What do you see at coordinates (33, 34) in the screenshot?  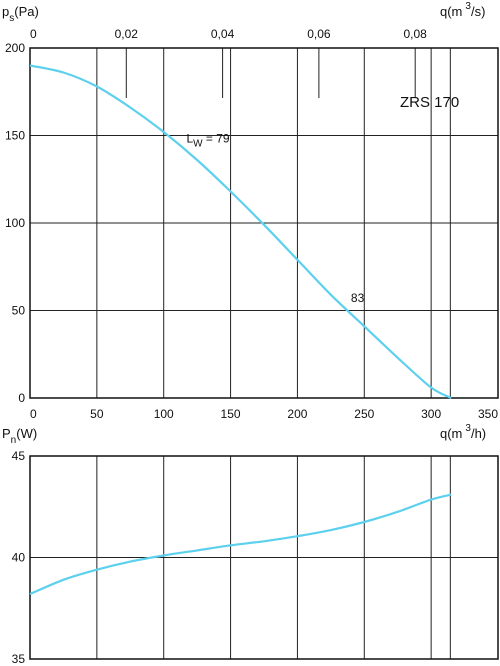 I see `pressure-top-tick-label: 0` at bounding box center [33, 34].